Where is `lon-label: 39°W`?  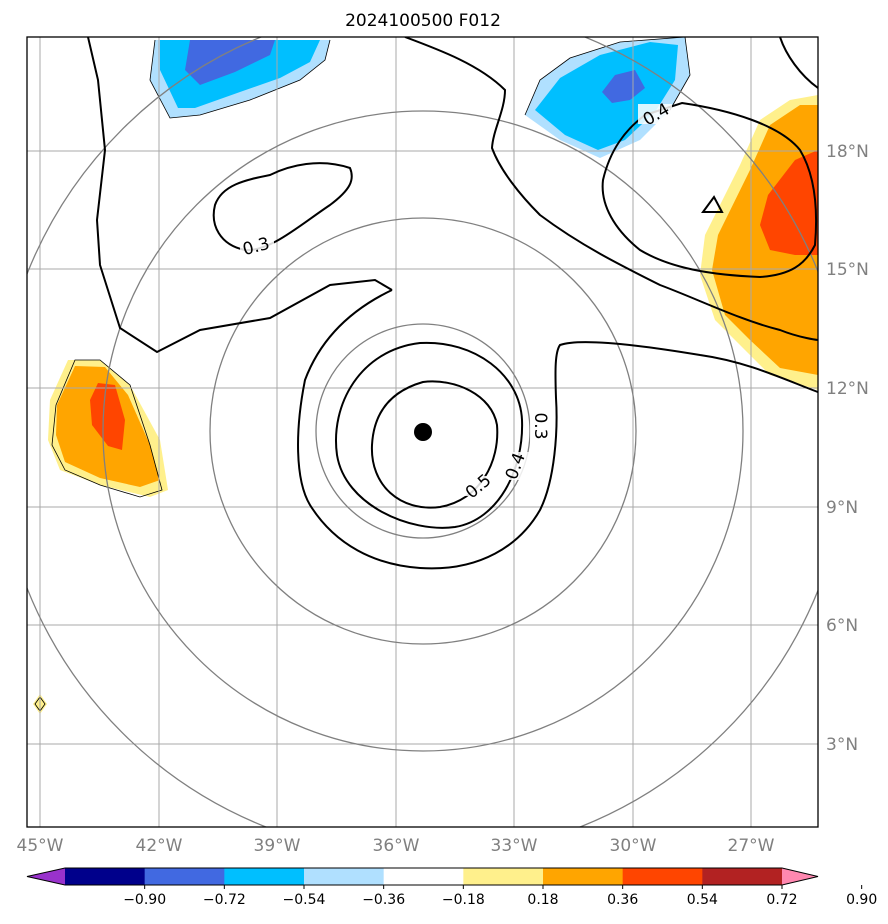 lon-label: 39°W is located at coordinates (277, 846).